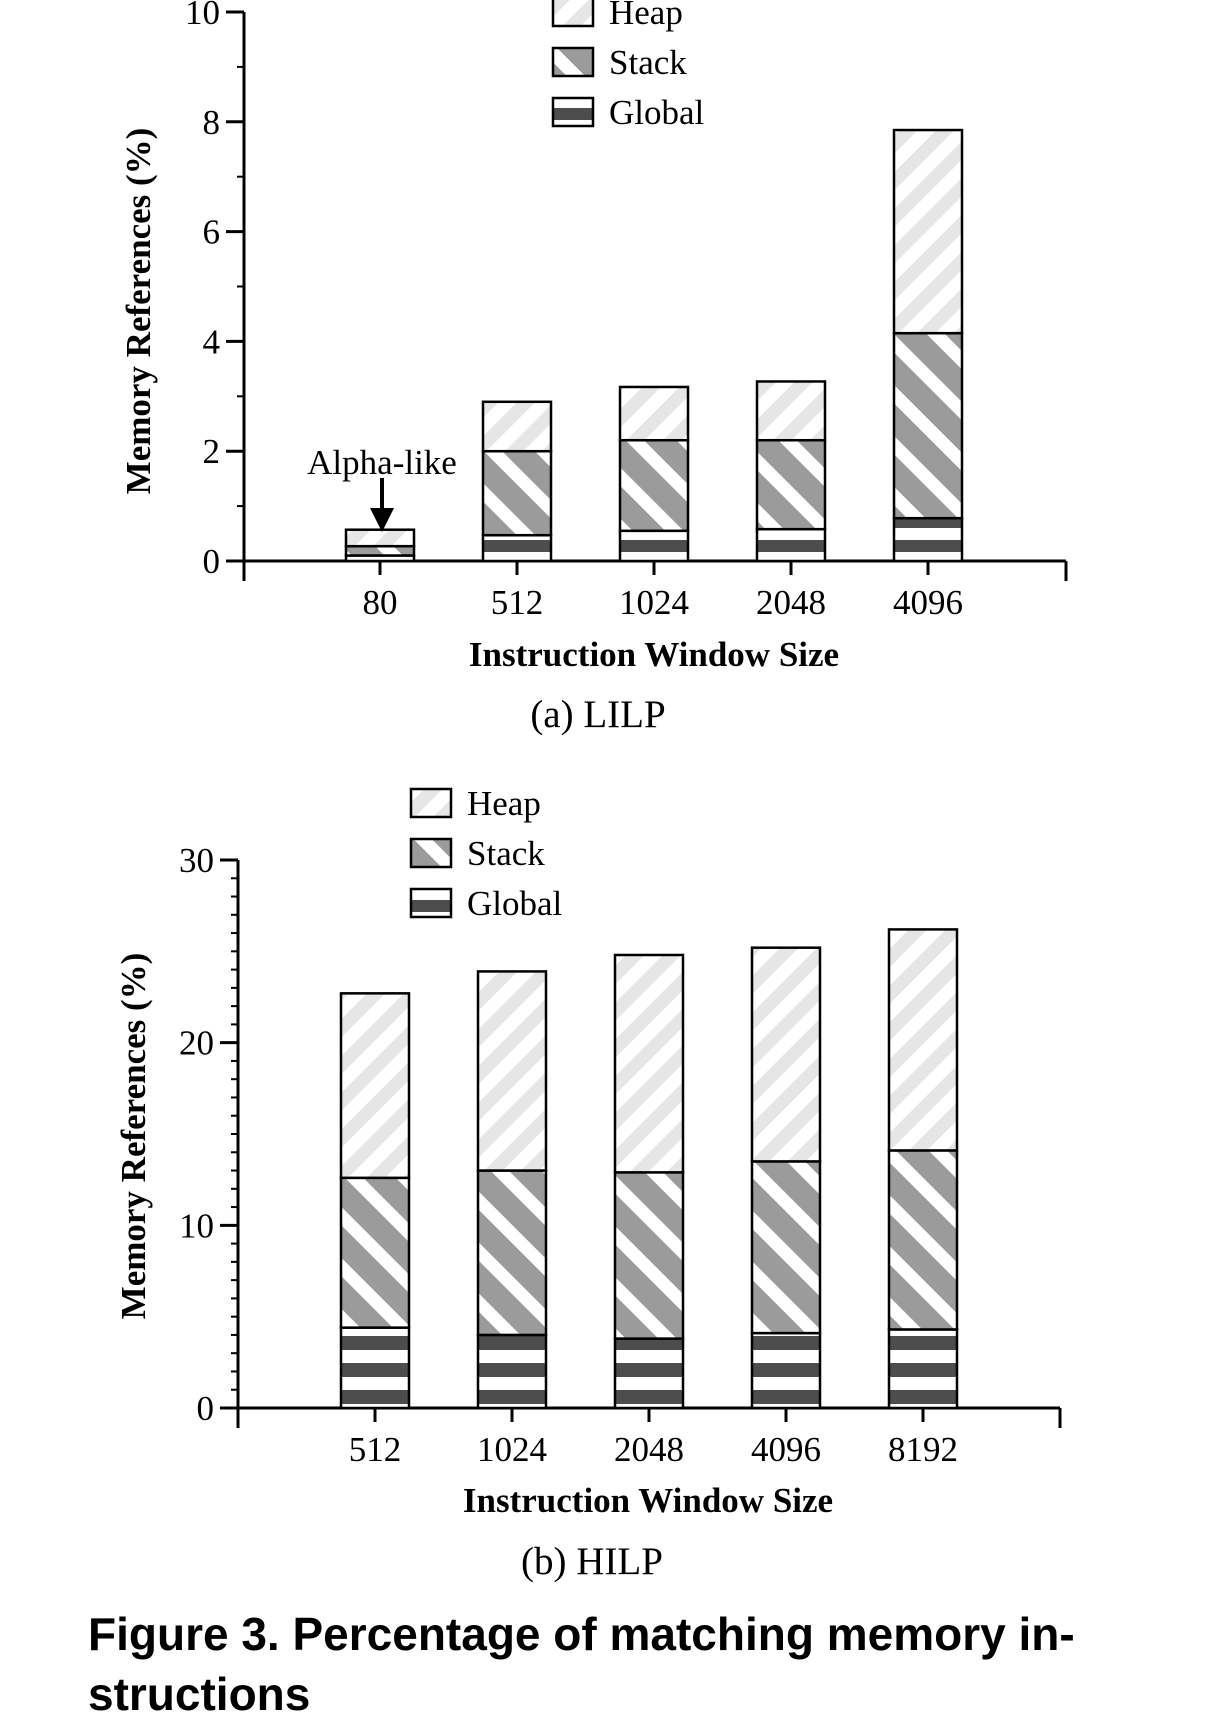  I want to click on lilp-y-tick-label: 4, so click(212, 341).